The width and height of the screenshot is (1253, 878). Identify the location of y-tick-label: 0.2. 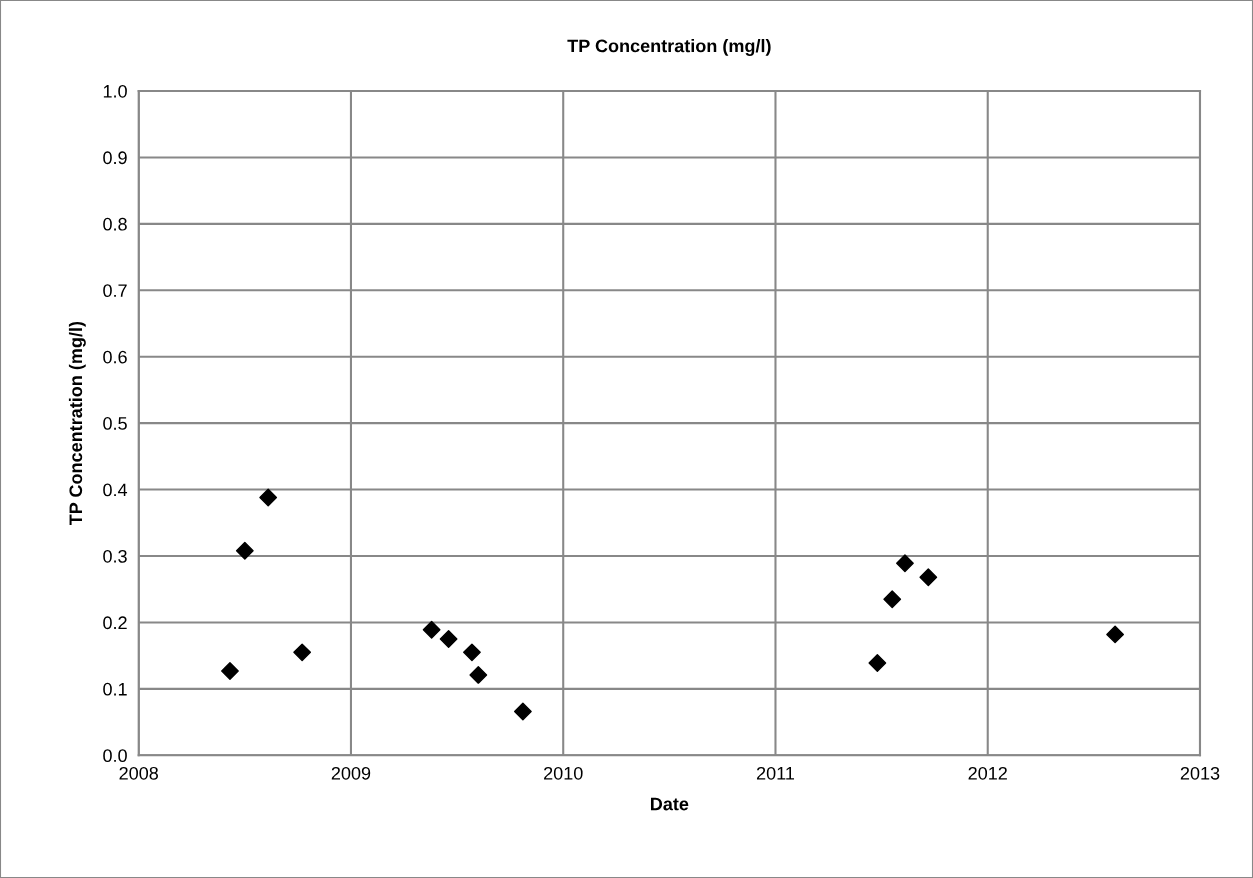
(115, 623).